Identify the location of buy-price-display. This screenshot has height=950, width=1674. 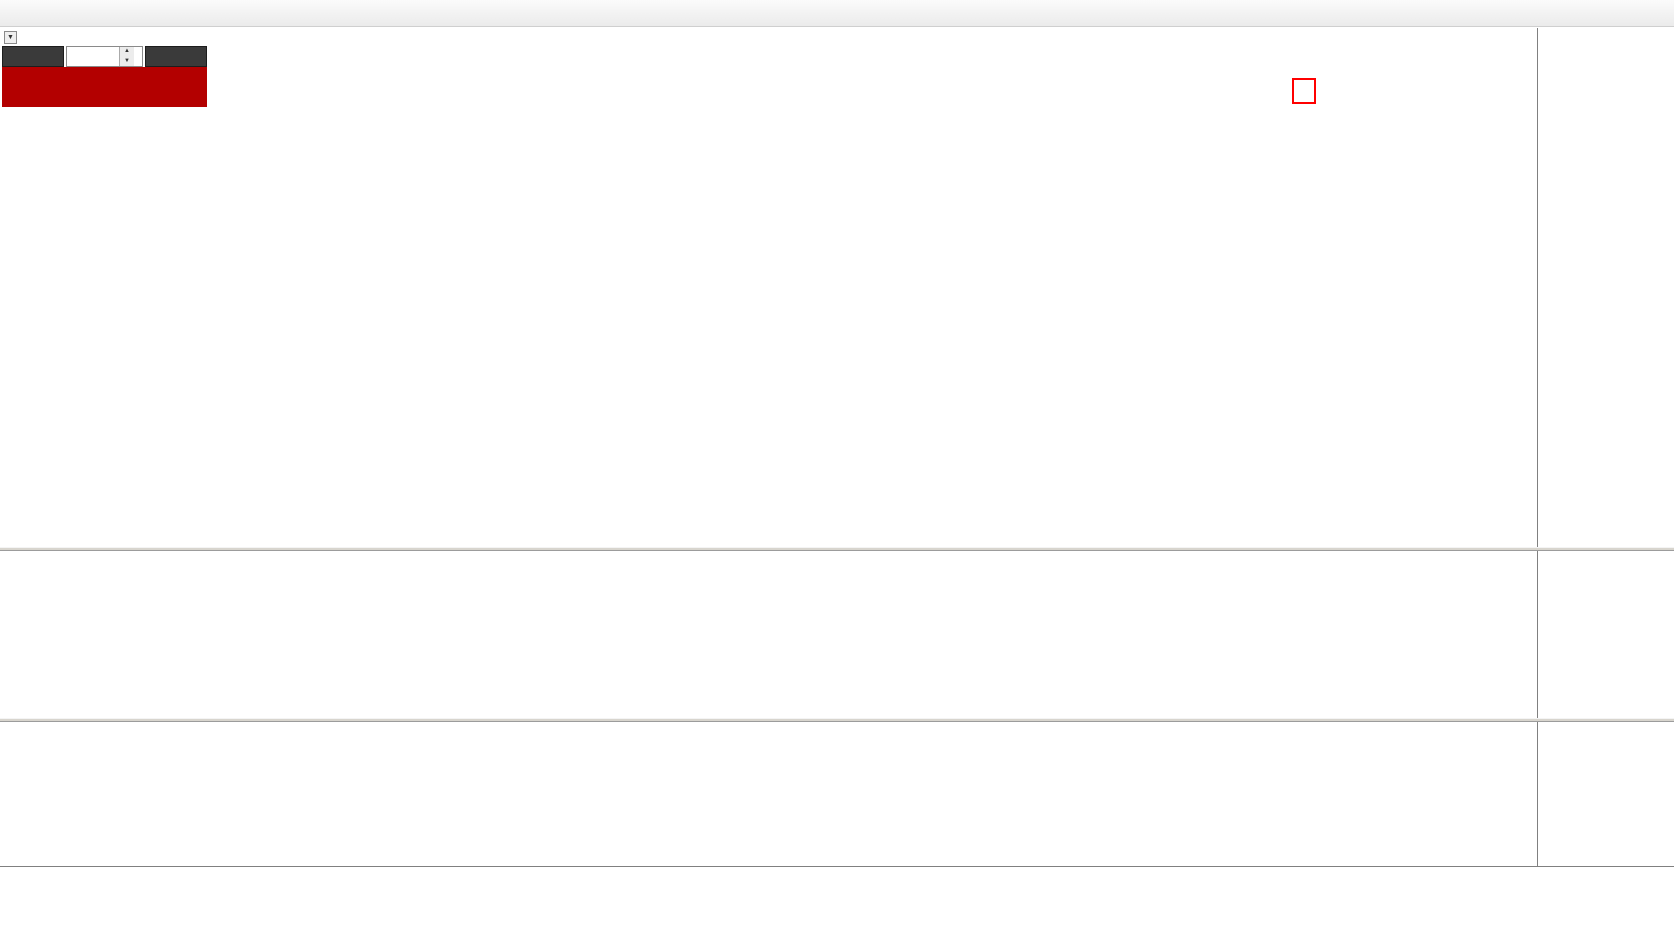
(156, 87).